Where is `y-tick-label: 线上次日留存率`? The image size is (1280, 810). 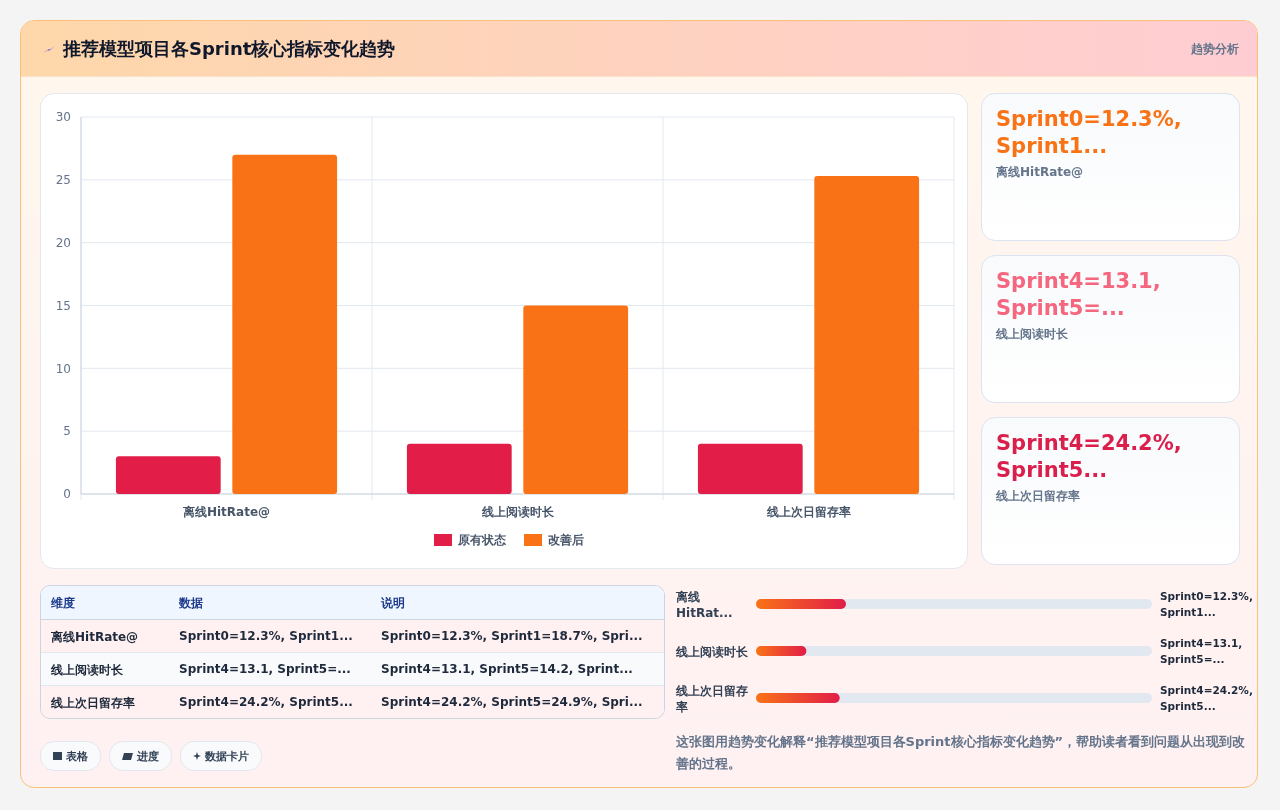
y-tick-label: 线上次日留存率 is located at coordinates (712, 699).